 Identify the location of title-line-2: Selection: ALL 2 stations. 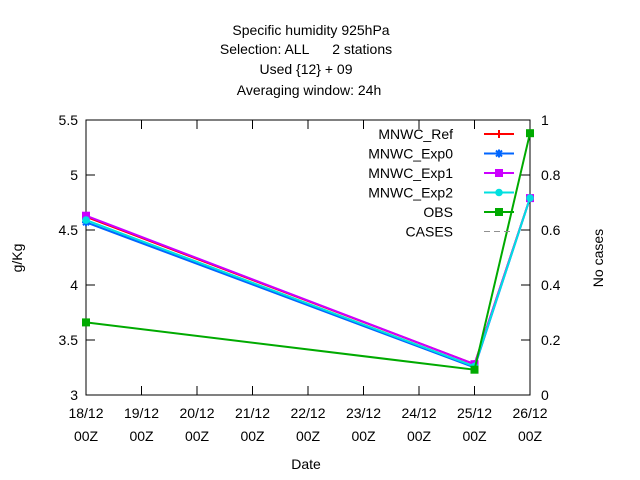
(306, 49).